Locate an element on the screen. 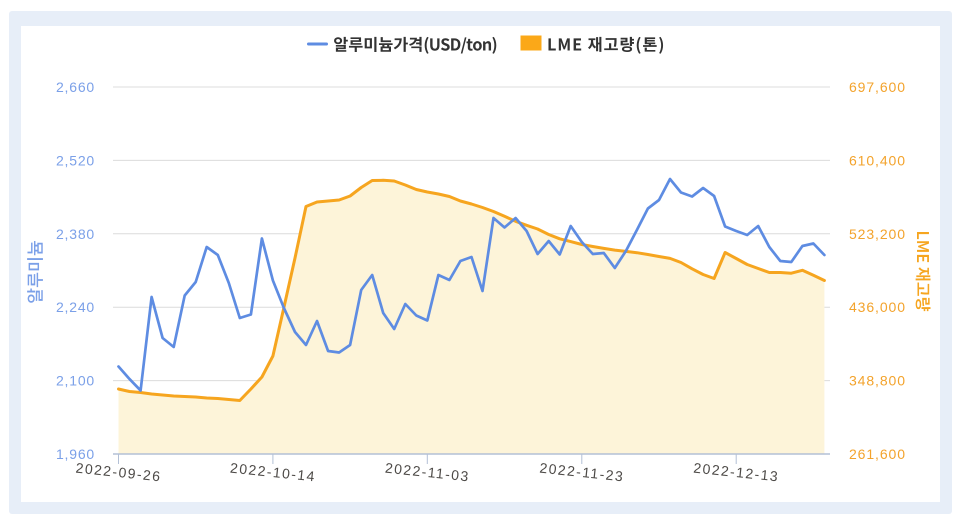 The width and height of the screenshot is (963, 524). svg-text: 261,600 is located at coordinates (877, 454).